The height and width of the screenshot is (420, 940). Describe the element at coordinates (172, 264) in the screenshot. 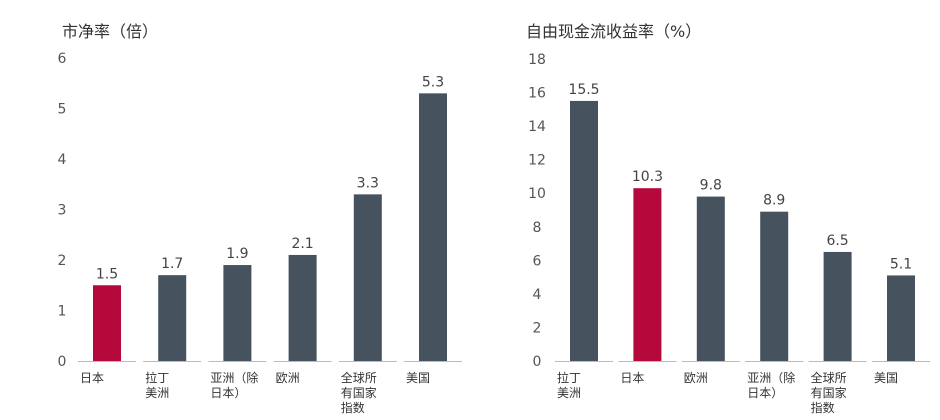

I see `data-label: 1.7` at that location.